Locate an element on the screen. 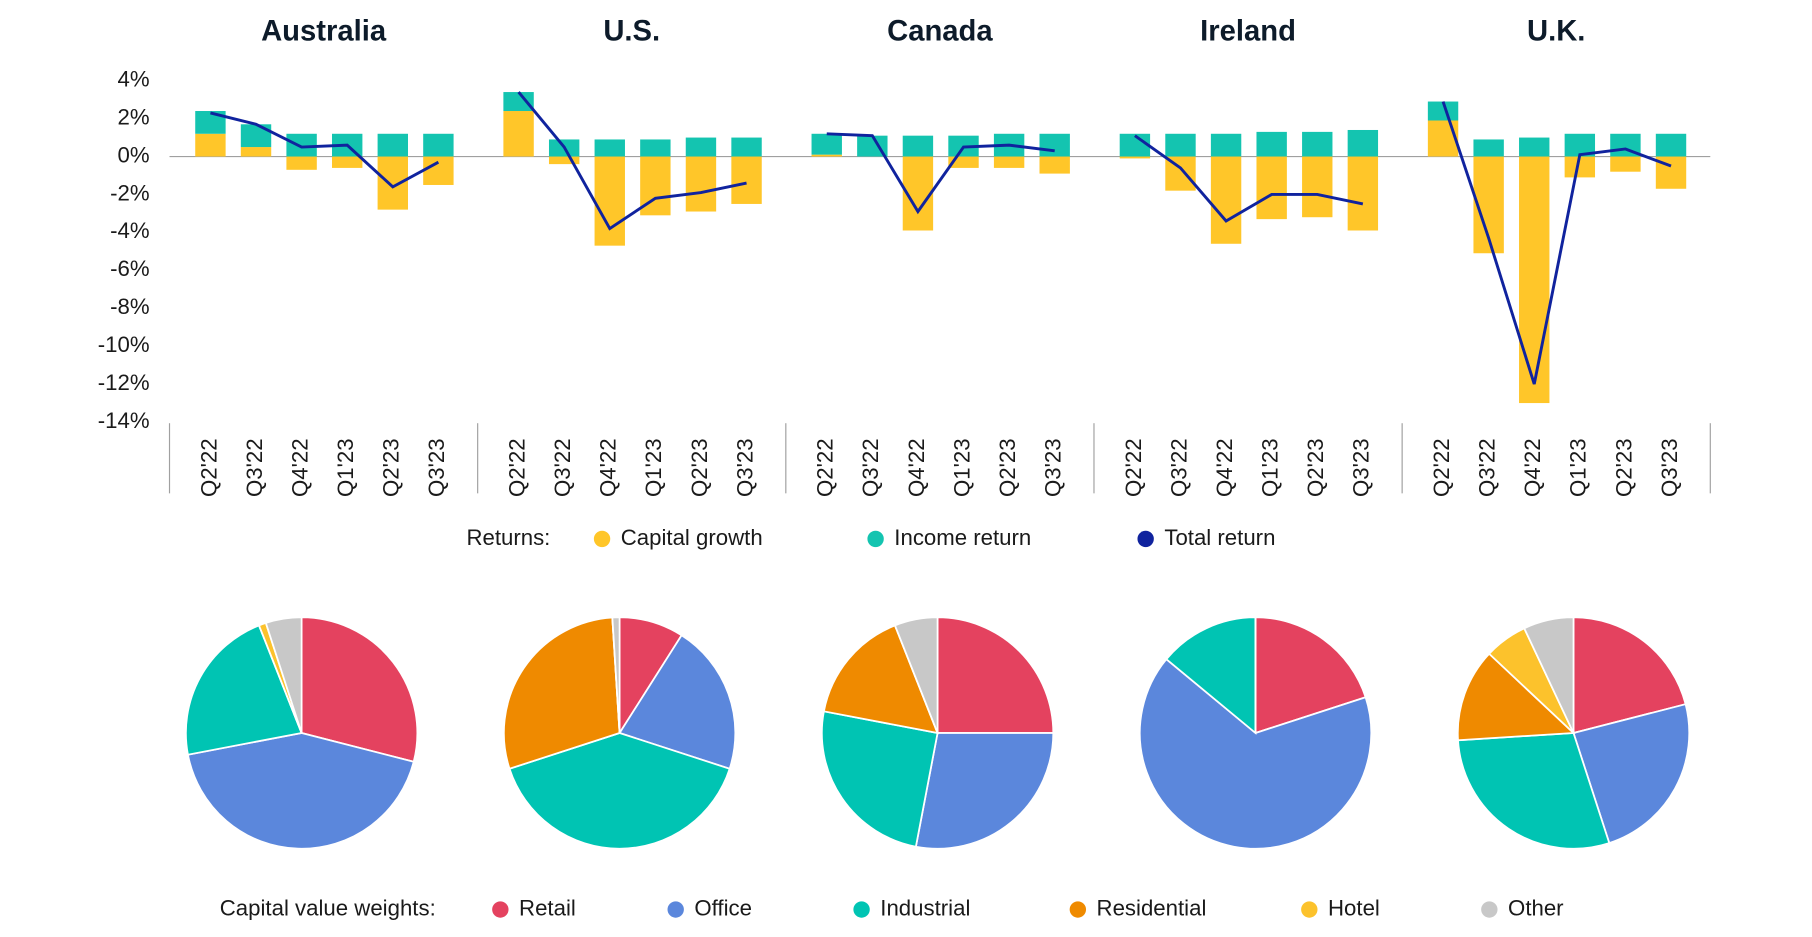 This screenshot has height=937, width=1812. panel-title: U.K. is located at coordinates (1556, 31).